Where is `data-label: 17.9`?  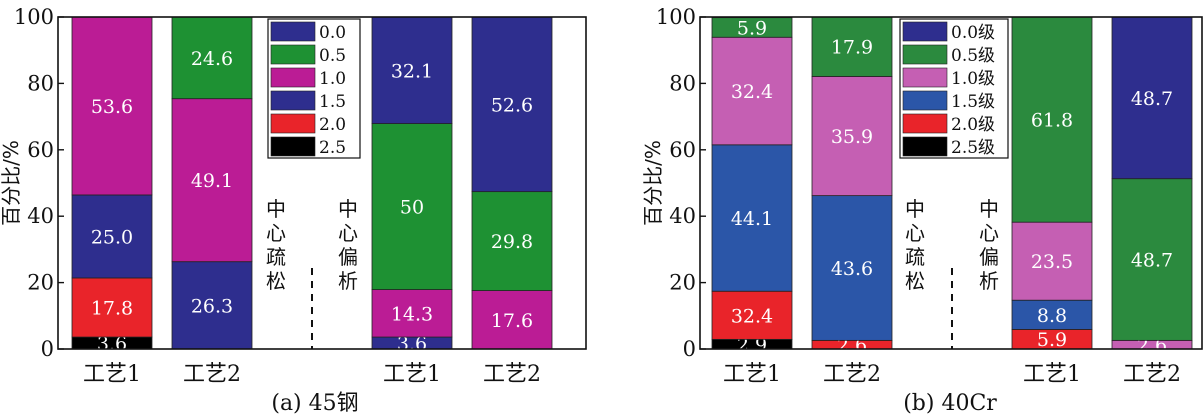 data-label: 17.9 is located at coordinates (852, 48).